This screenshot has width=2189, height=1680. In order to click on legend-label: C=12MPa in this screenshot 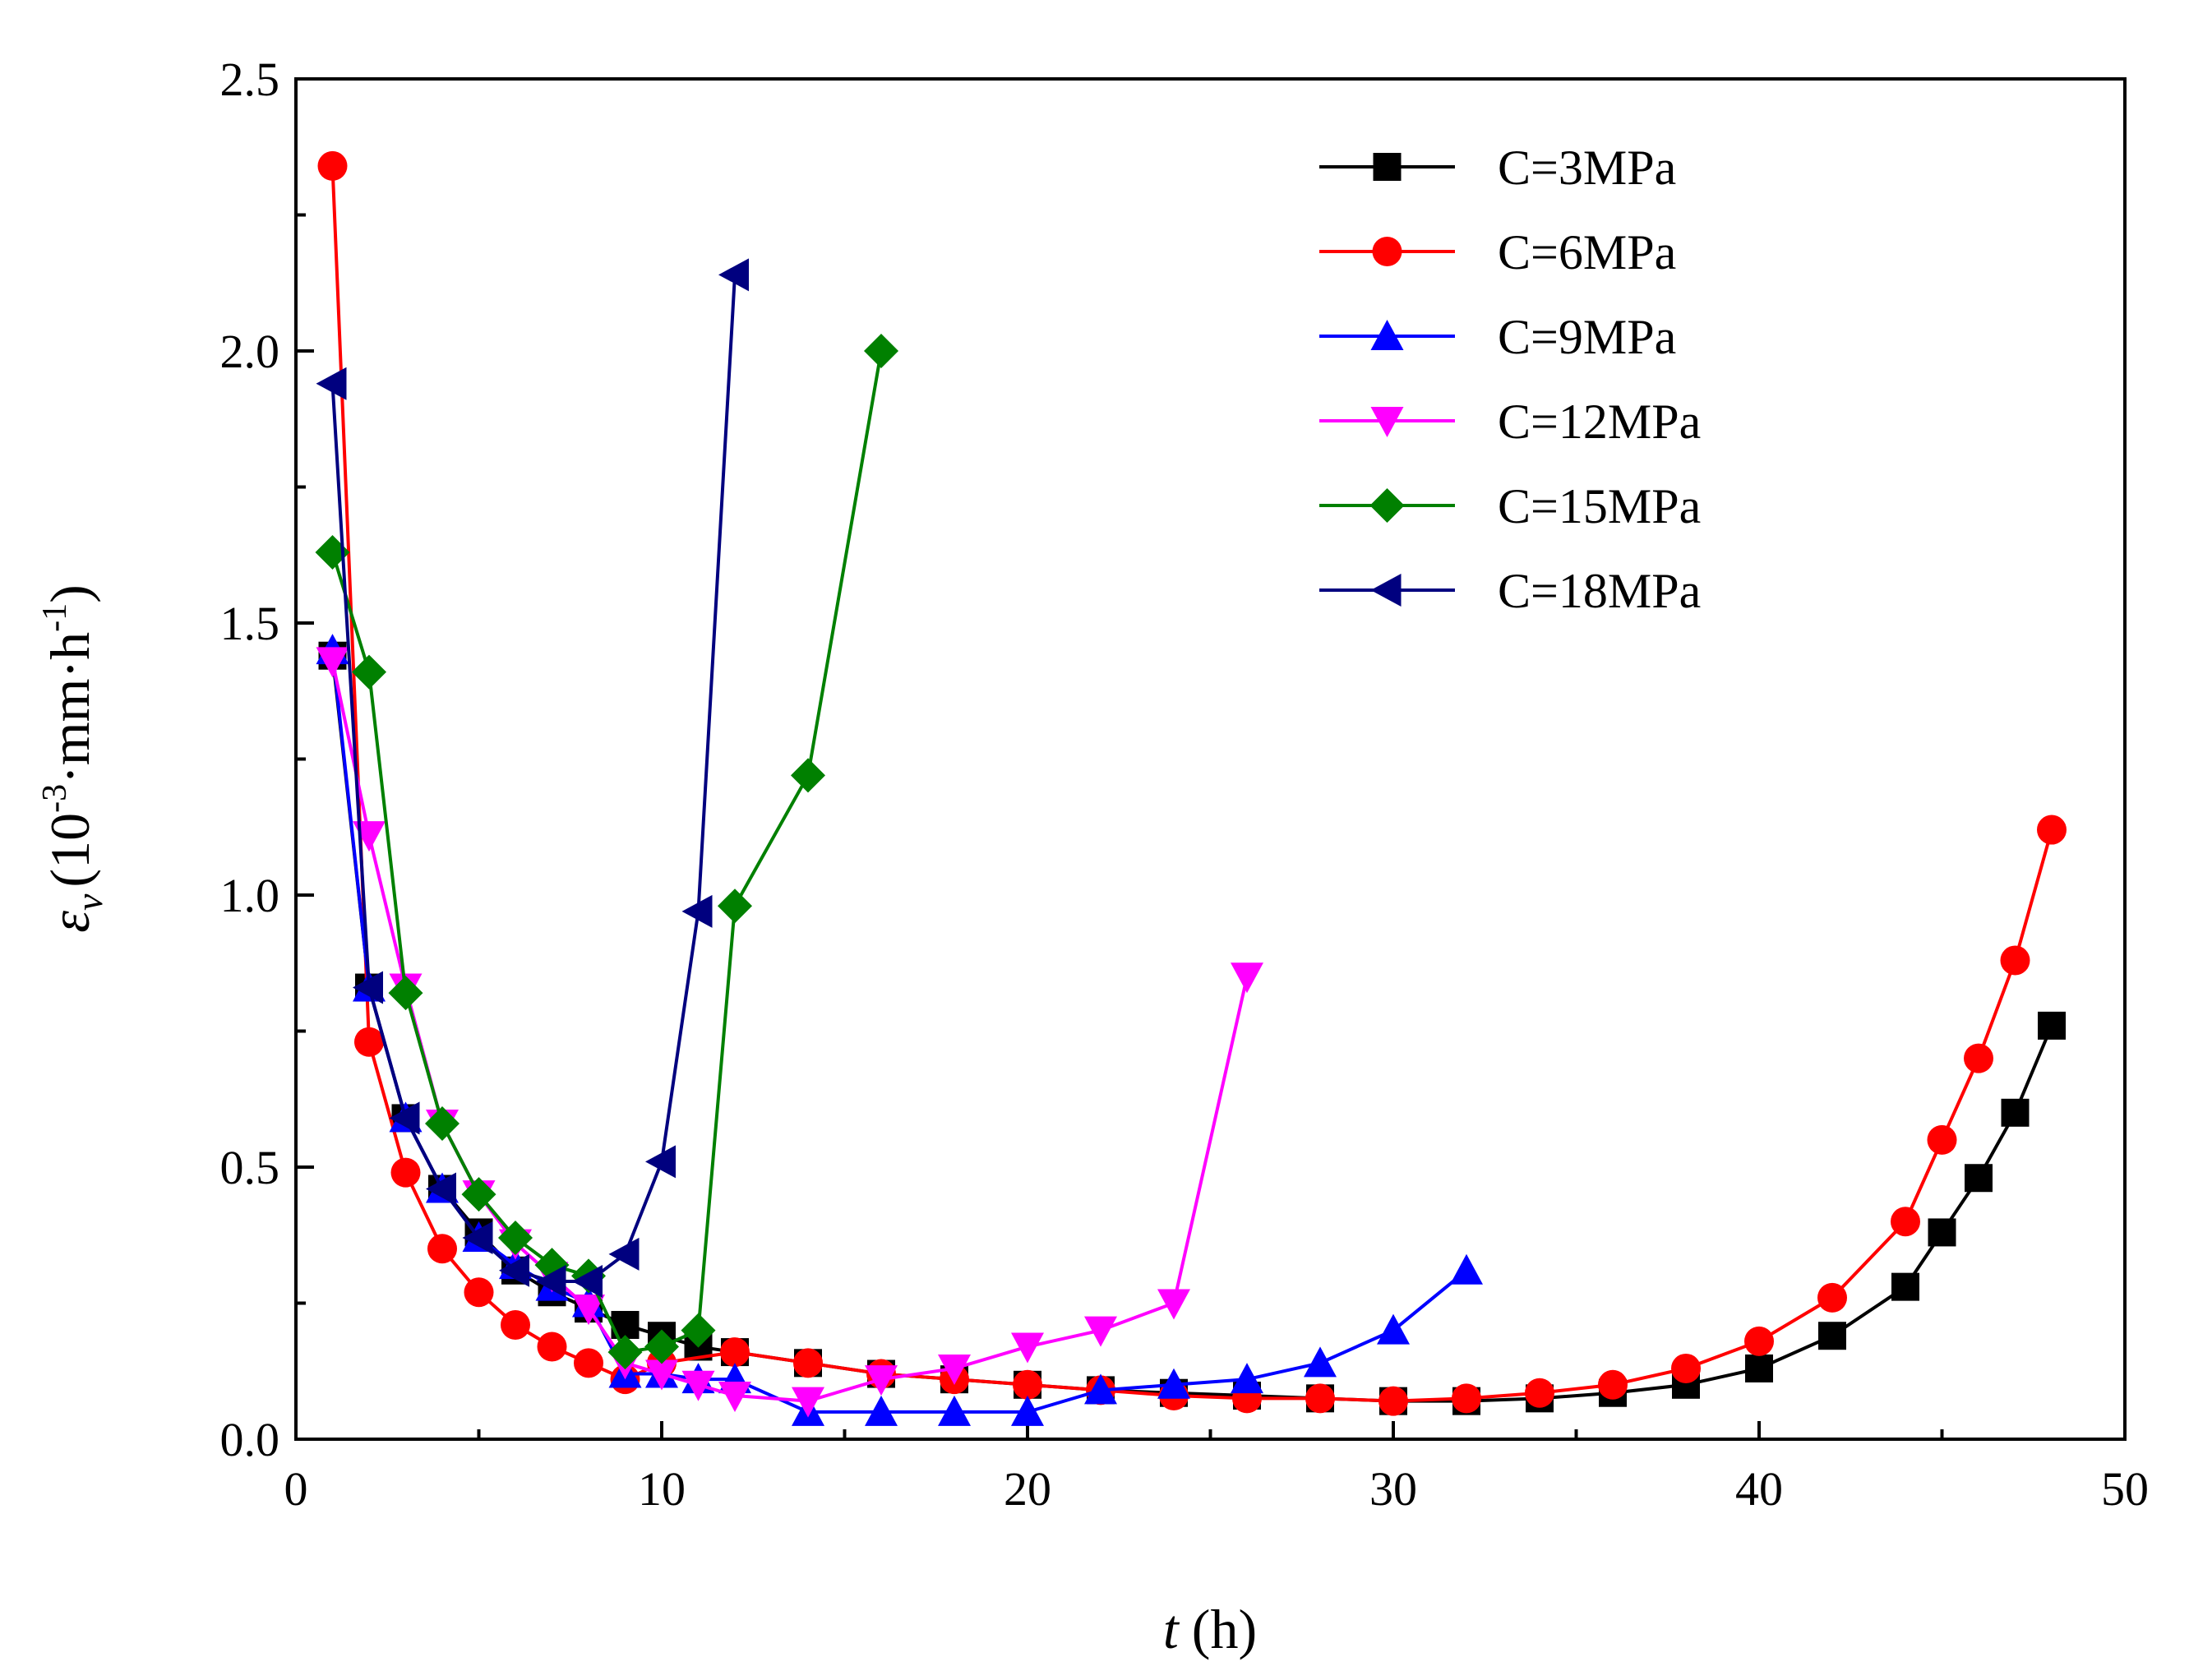, I will do `click(1599, 422)`.